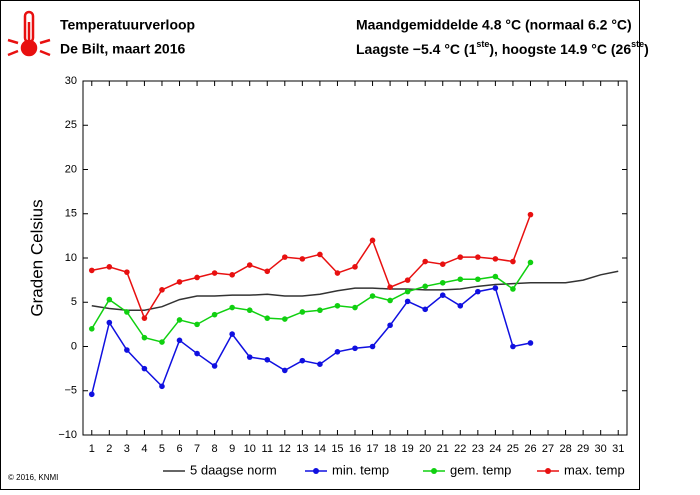 The image size is (700, 495). Describe the element at coordinates (109, 449) in the screenshot. I see `x-tick-label: 2` at that location.